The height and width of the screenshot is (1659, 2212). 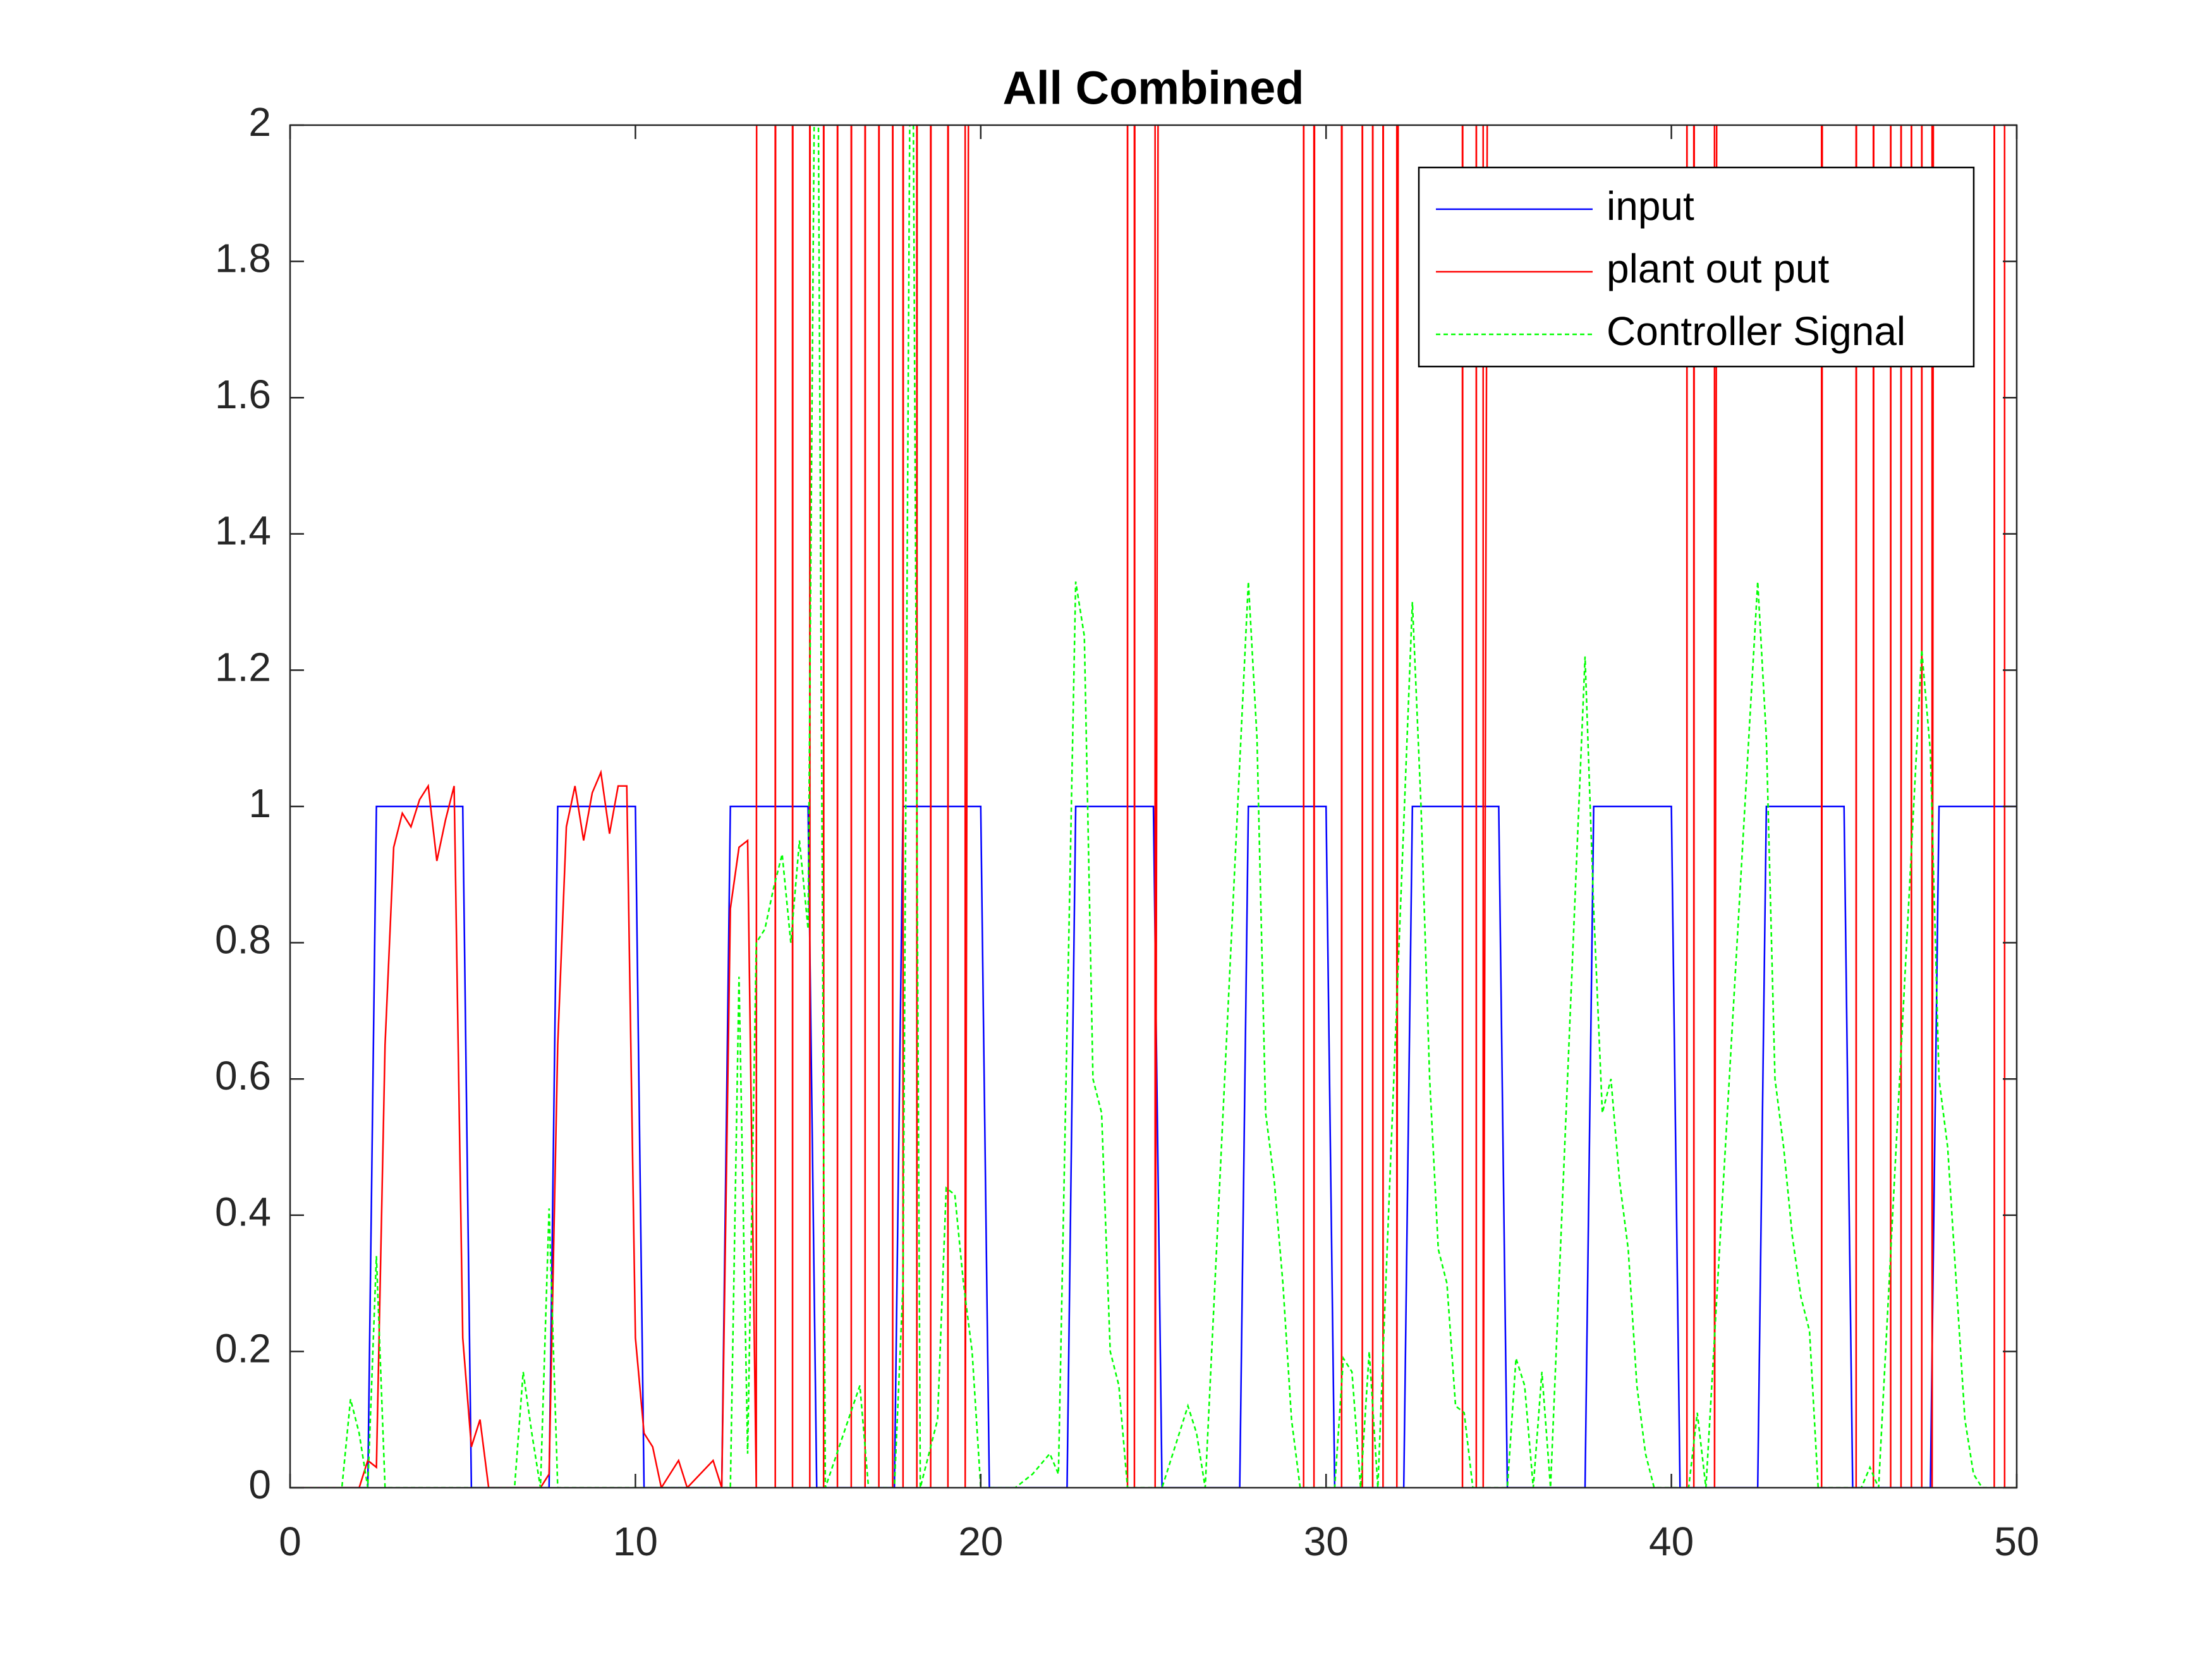 What do you see at coordinates (243, 531) in the screenshot?
I see `y-tick-label: 1.4` at bounding box center [243, 531].